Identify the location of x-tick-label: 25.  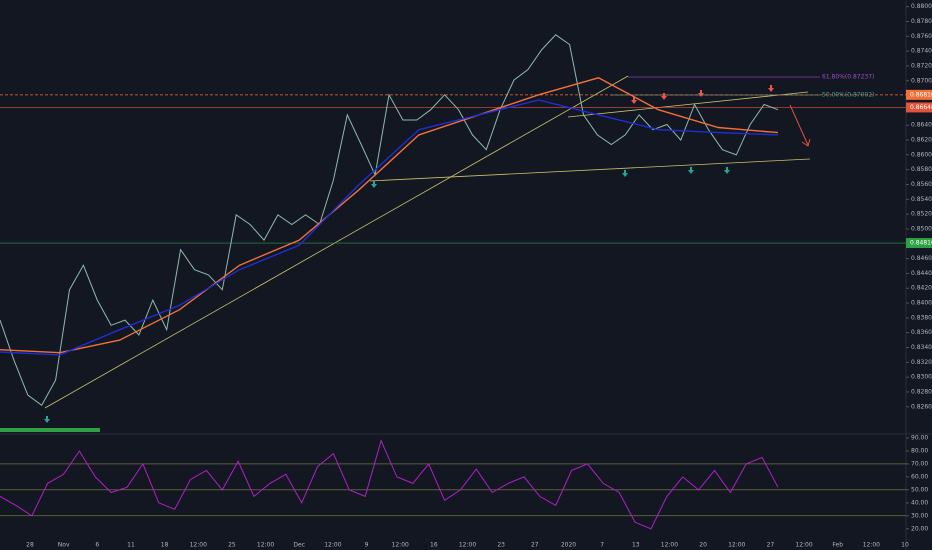
(232, 545).